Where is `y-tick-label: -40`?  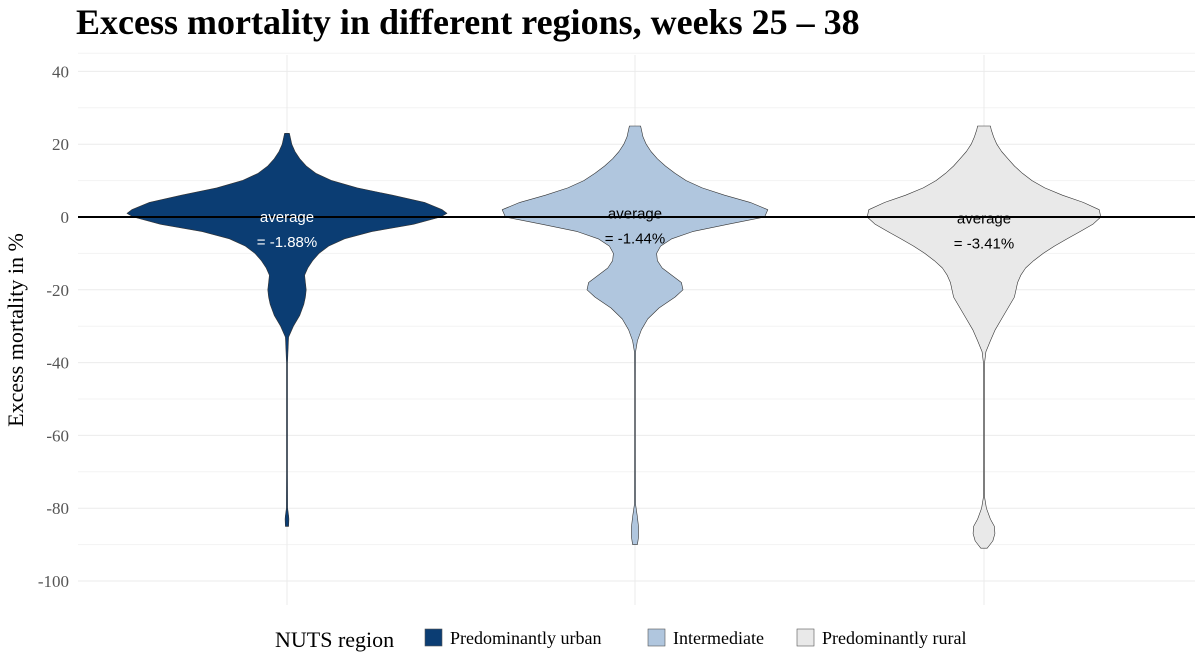 y-tick-label: -40 is located at coordinates (57, 363).